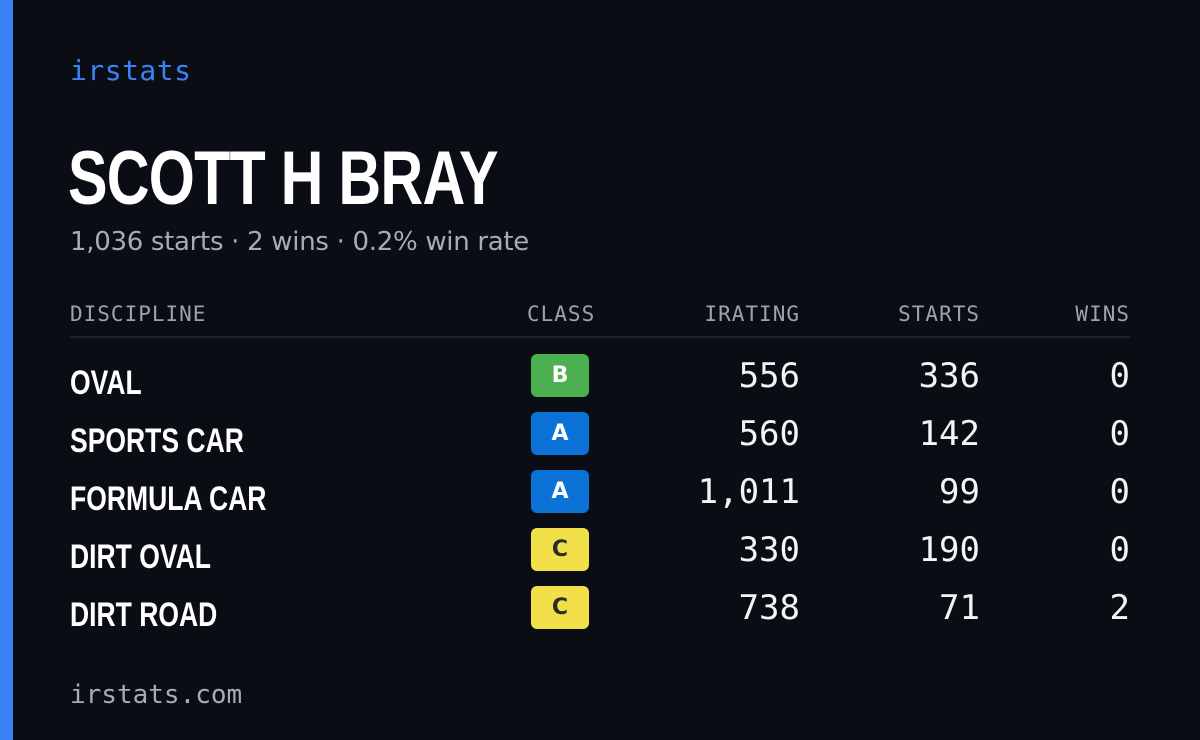 The image size is (1200, 740). I want to click on table-row: FORMULA CAR A 1,011 99 0, so click(600, 499).